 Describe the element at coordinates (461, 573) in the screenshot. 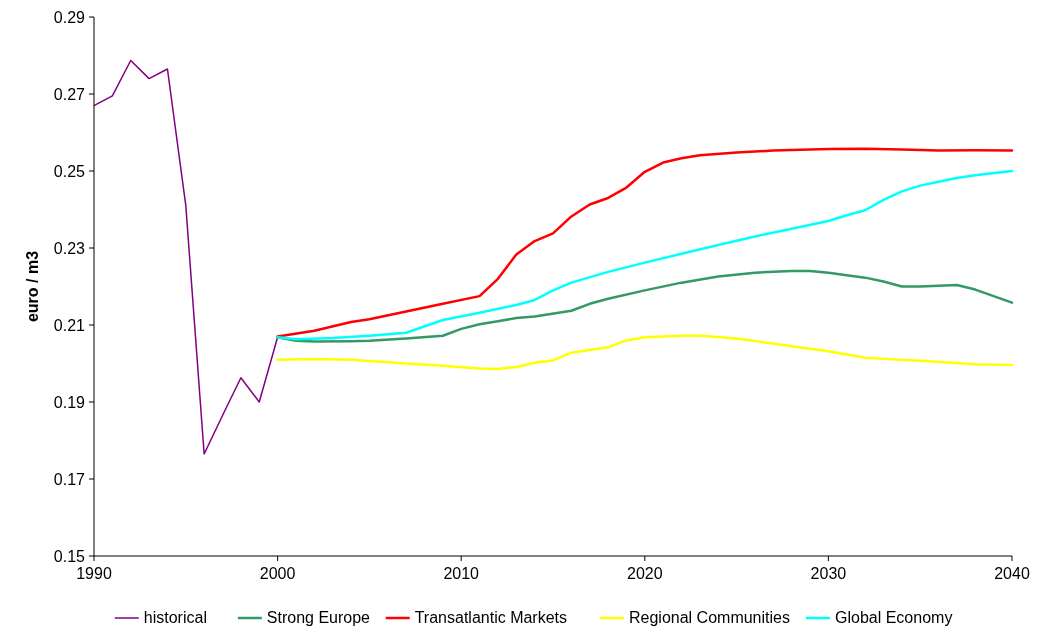

I see `x-tick-label: 2010` at that location.